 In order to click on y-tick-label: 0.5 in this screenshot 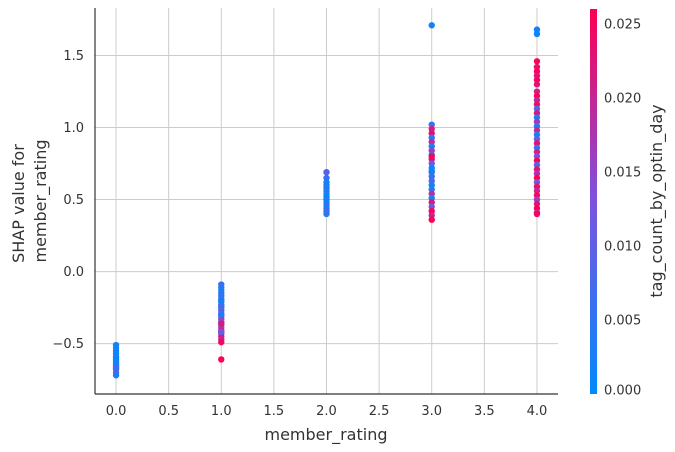, I will do `click(73, 200)`.